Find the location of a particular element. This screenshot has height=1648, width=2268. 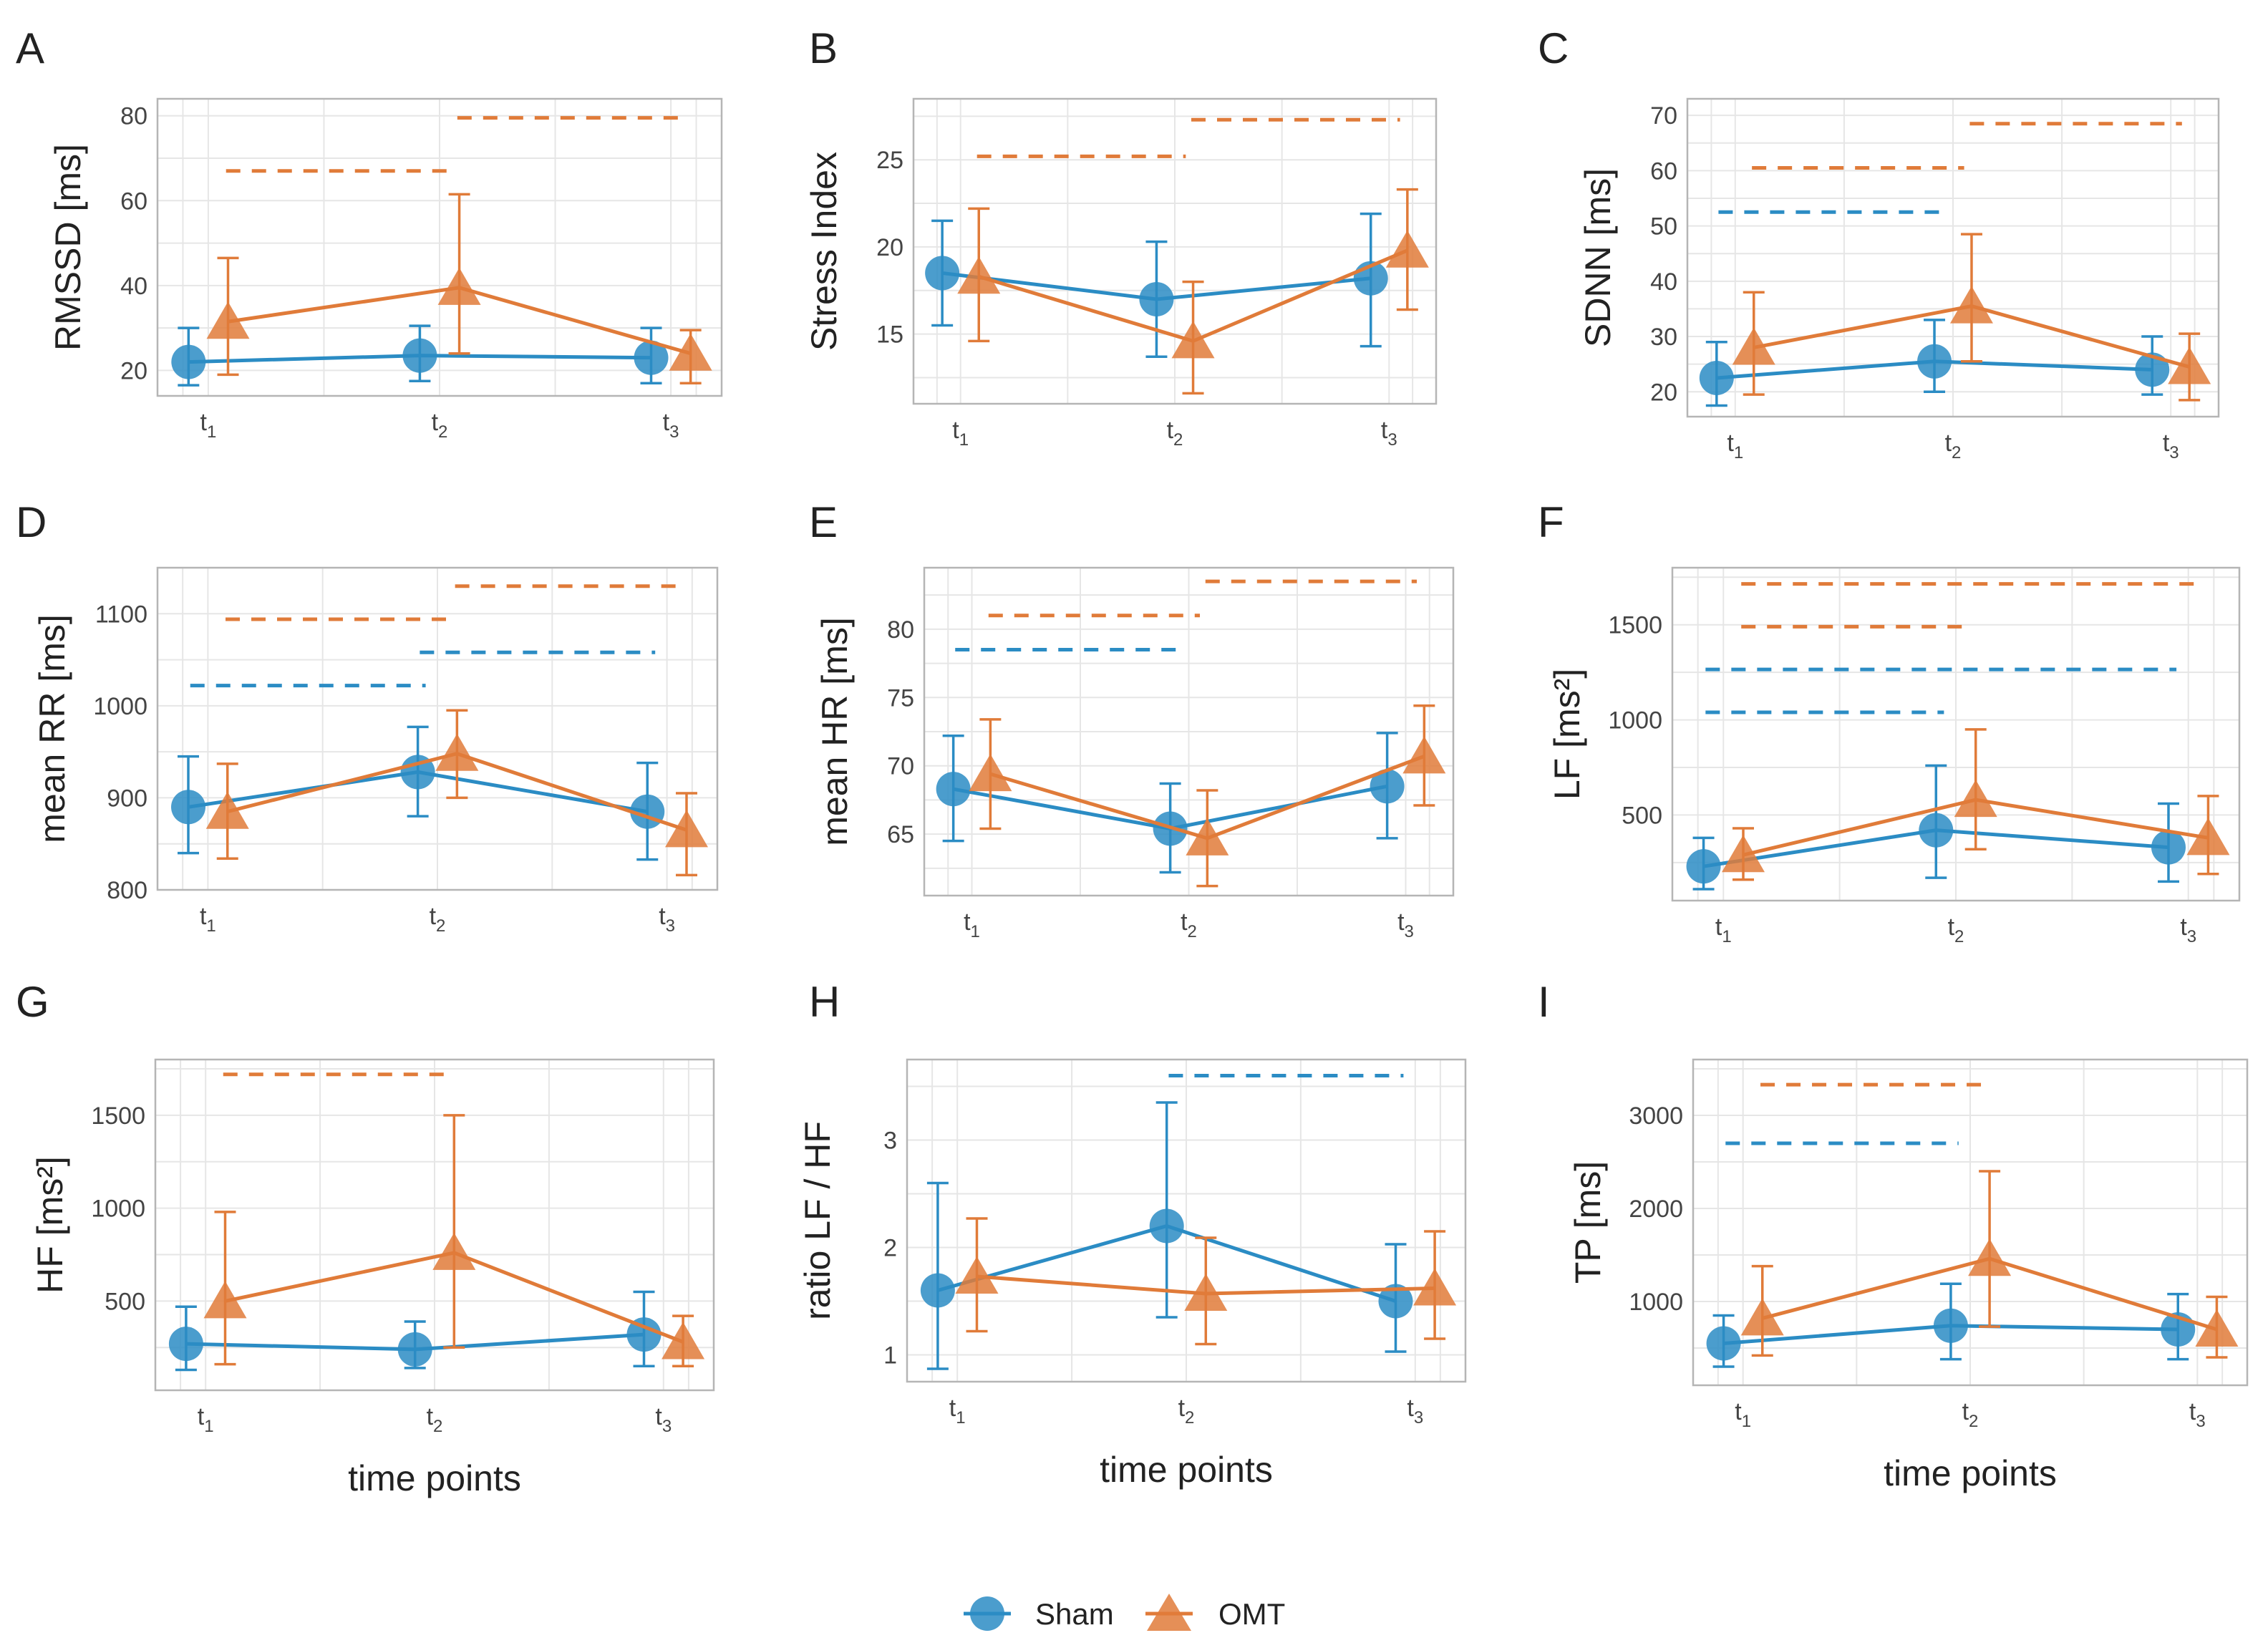

panel-e: E 65 70 75 80 mean HR [ms] t1 t2 t3 is located at coordinates (1132, 719).